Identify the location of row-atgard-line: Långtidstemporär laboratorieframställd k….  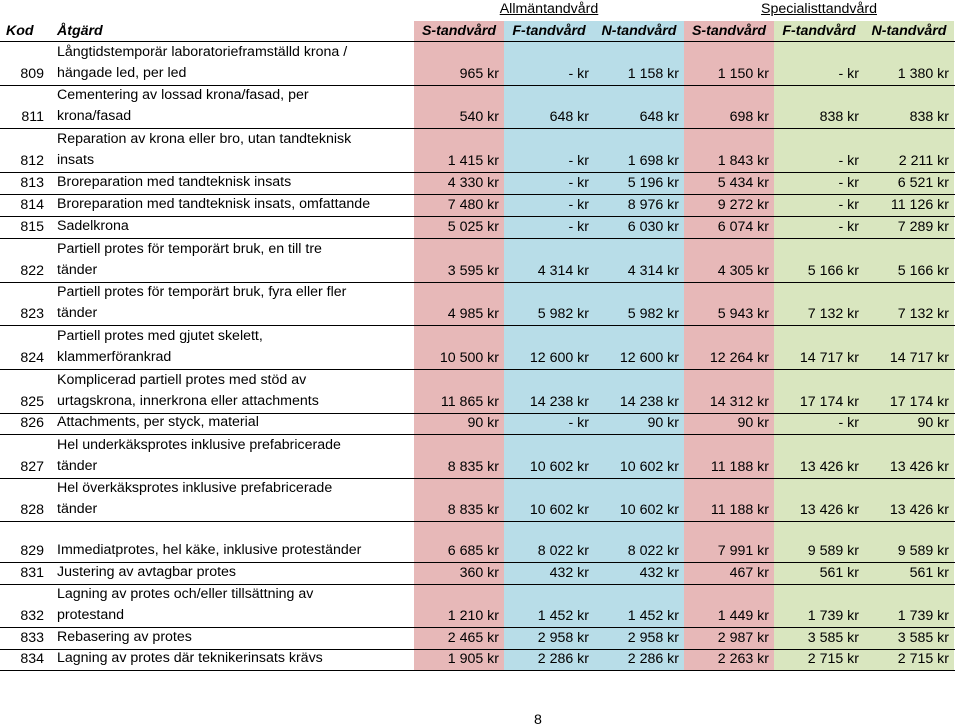
(202, 51).